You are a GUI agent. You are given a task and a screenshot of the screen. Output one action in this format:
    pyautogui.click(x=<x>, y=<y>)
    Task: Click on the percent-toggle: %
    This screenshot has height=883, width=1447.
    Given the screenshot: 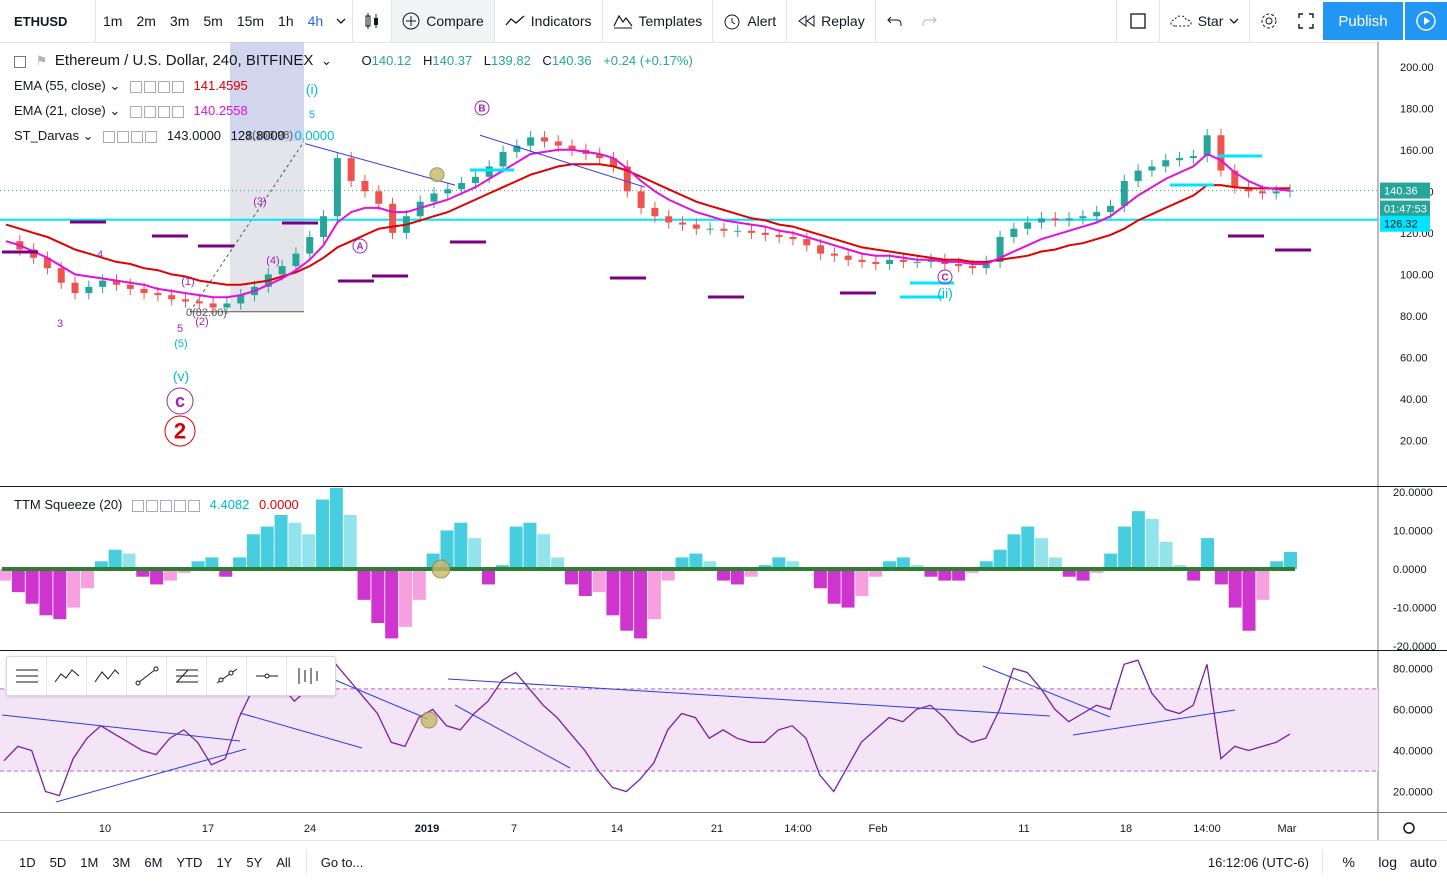 What is the action you would take?
    pyautogui.click(x=1348, y=862)
    